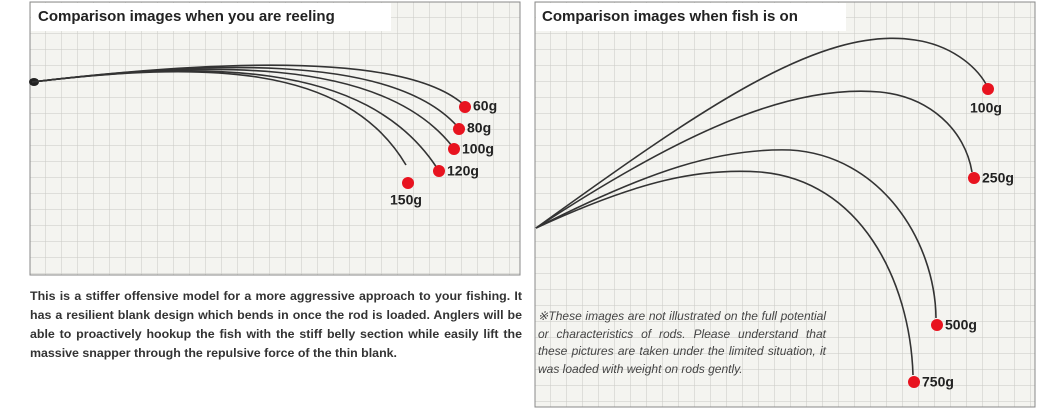  What do you see at coordinates (406, 200) in the screenshot?
I see `weight-label: 150g` at bounding box center [406, 200].